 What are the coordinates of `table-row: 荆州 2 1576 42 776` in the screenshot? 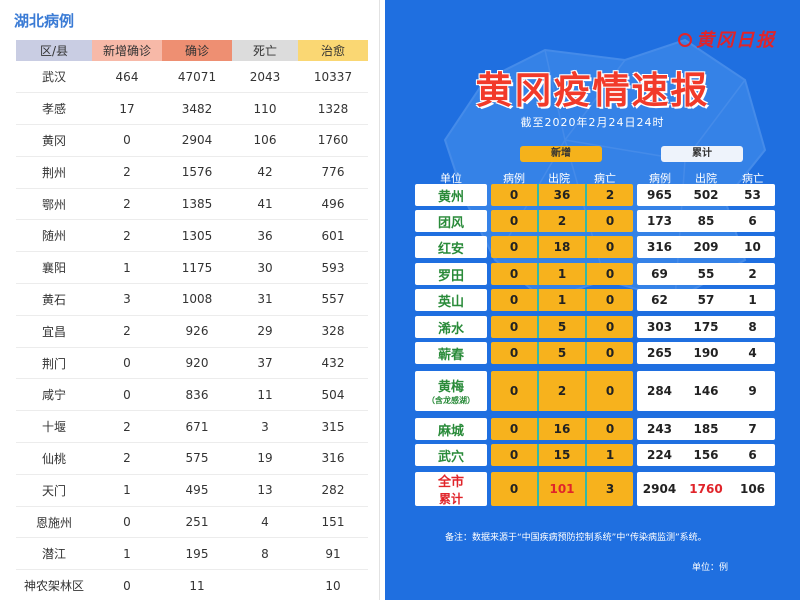 It's located at (192, 172).